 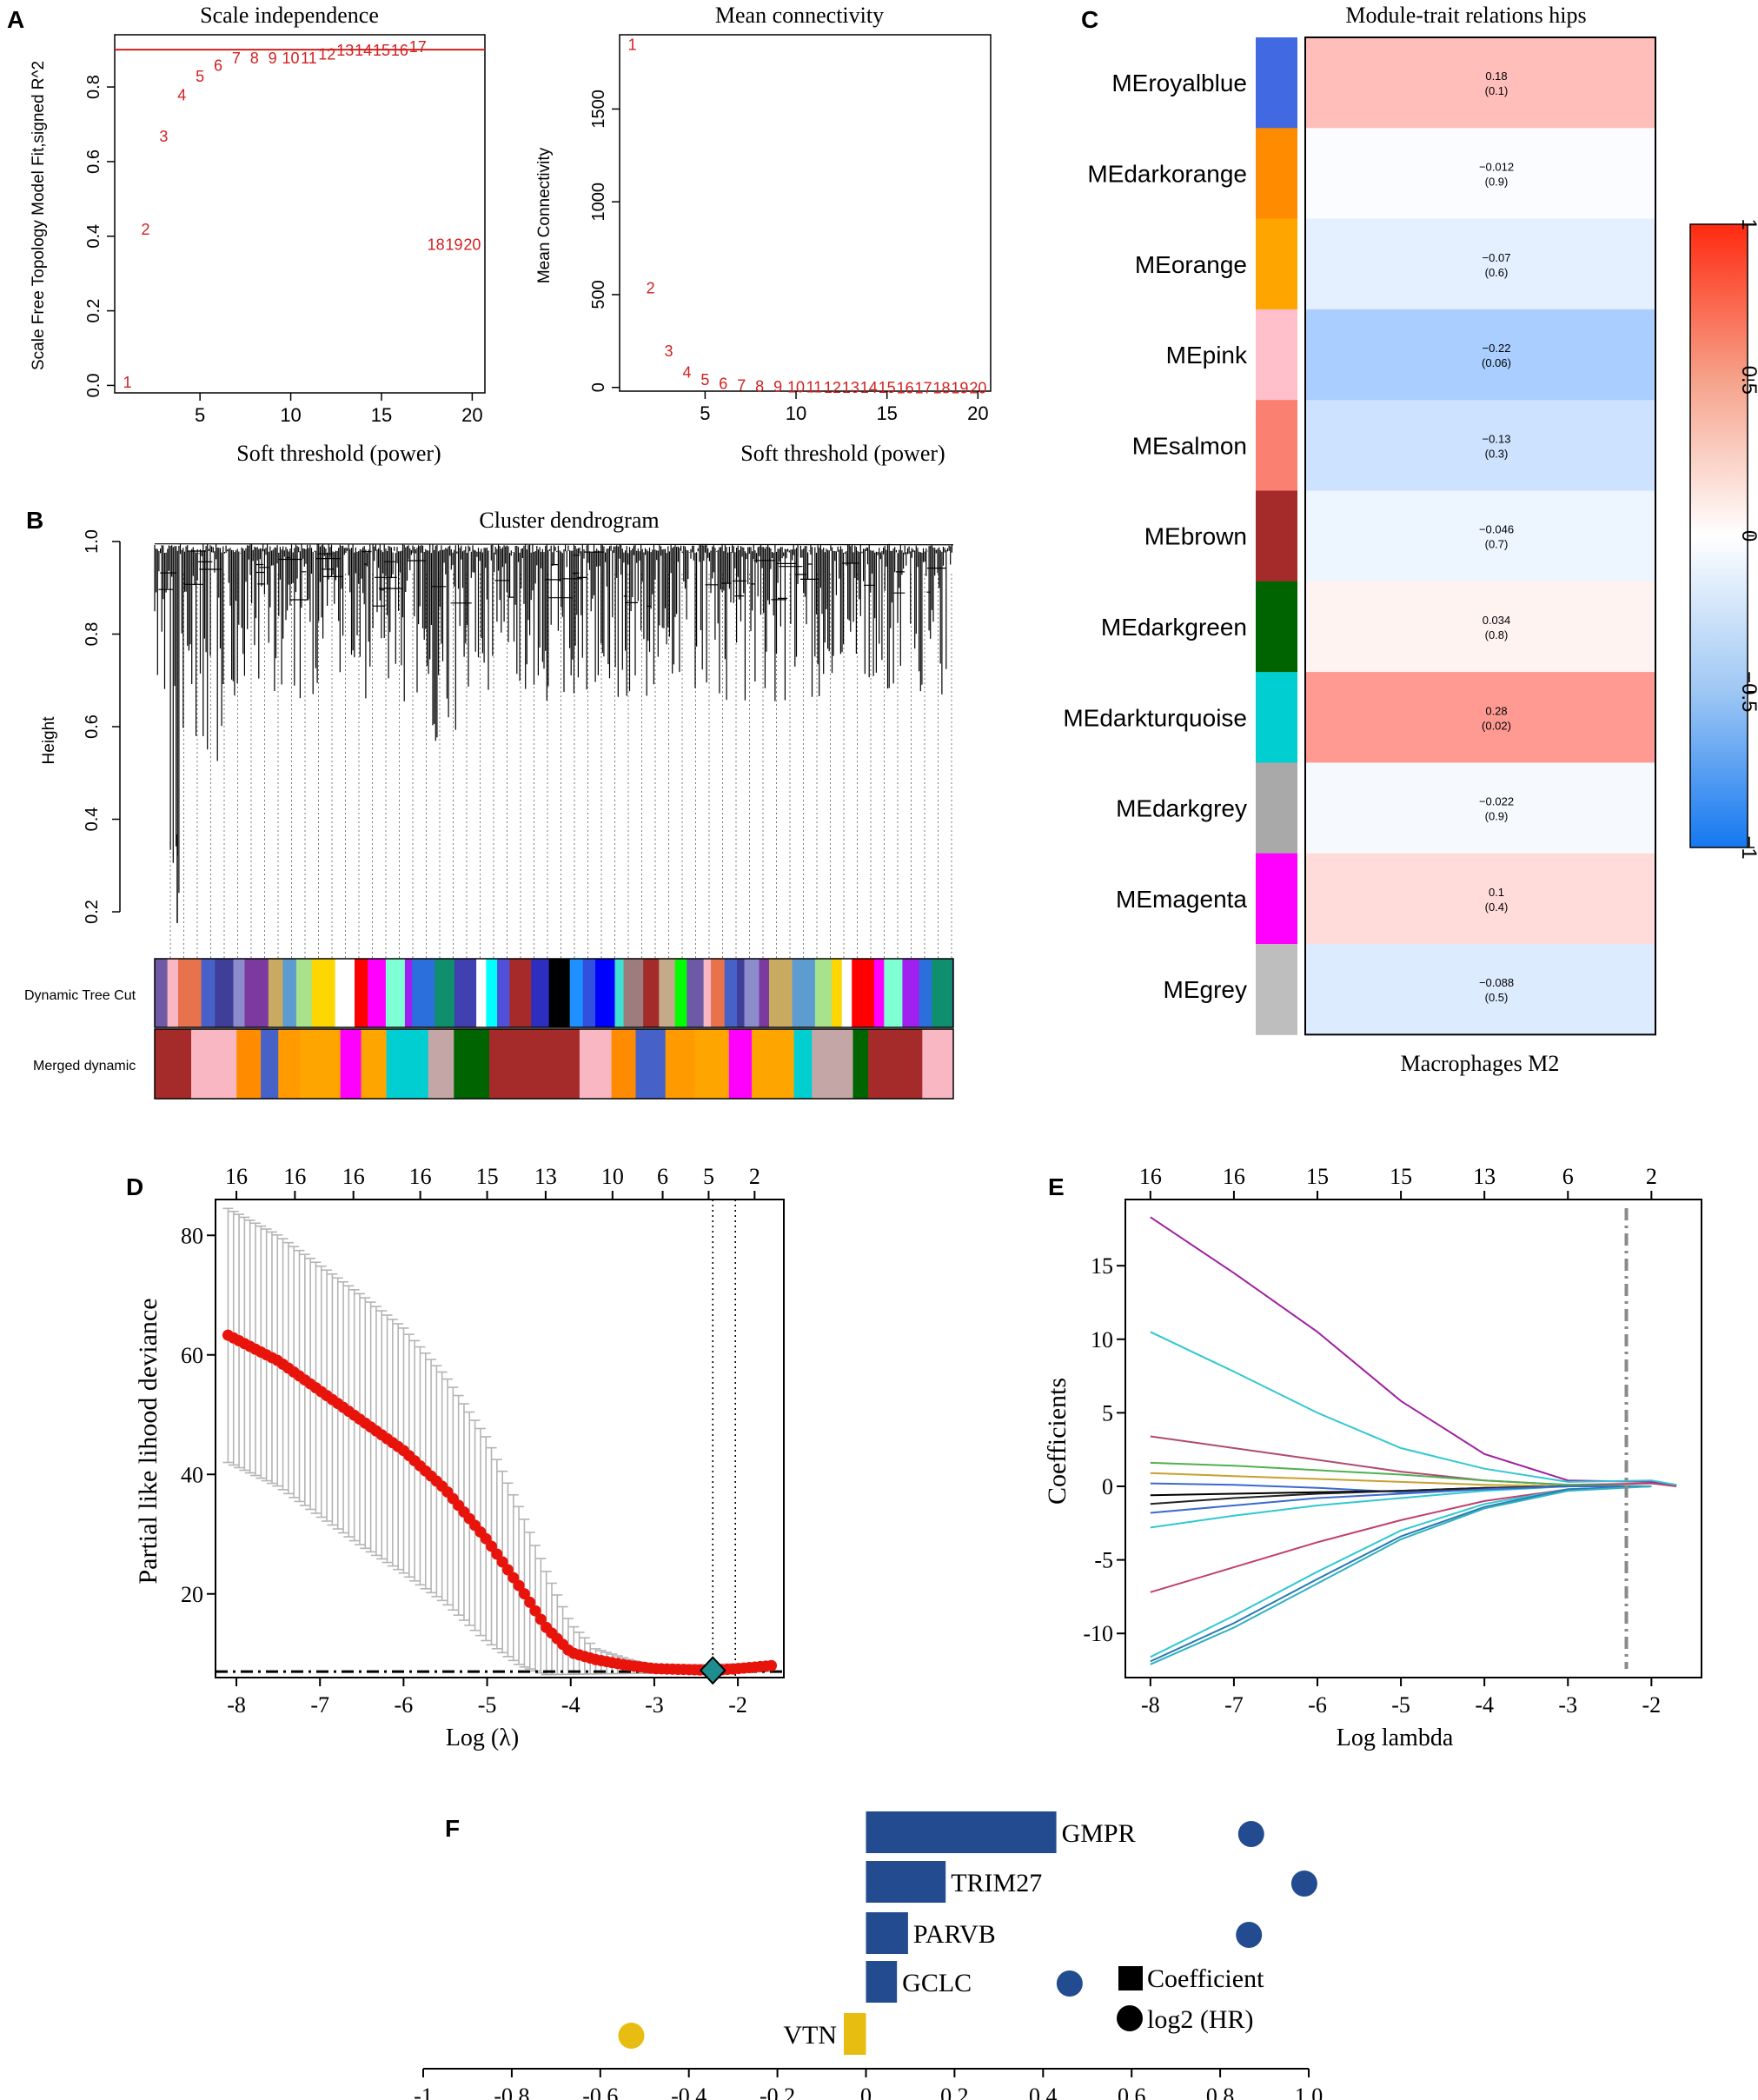 I want to click on p-value: (0.6), so click(x=1497, y=272).